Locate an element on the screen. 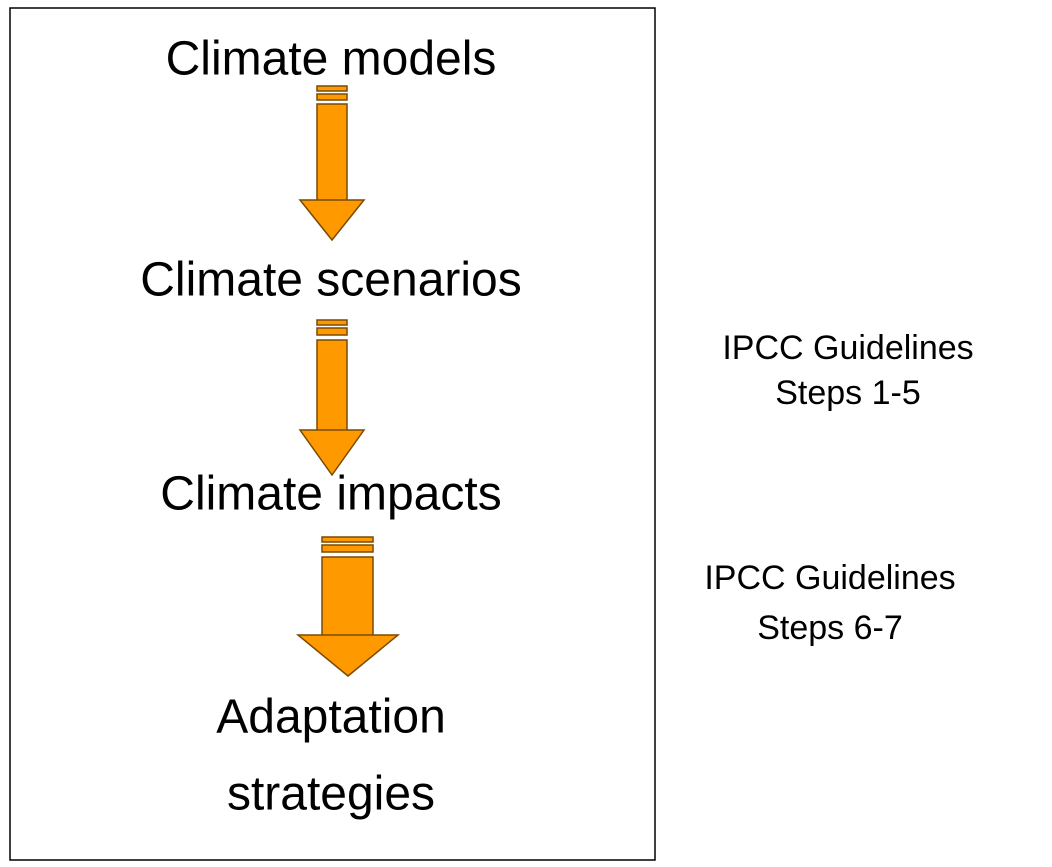  node-label: Climate models is located at coordinates (331, 59).